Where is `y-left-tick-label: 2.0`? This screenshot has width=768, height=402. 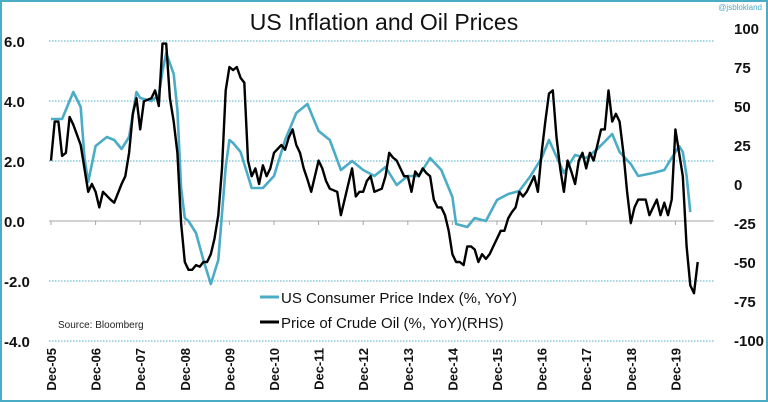 y-left-tick-label: 2.0 is located at coordinates (14, 162).